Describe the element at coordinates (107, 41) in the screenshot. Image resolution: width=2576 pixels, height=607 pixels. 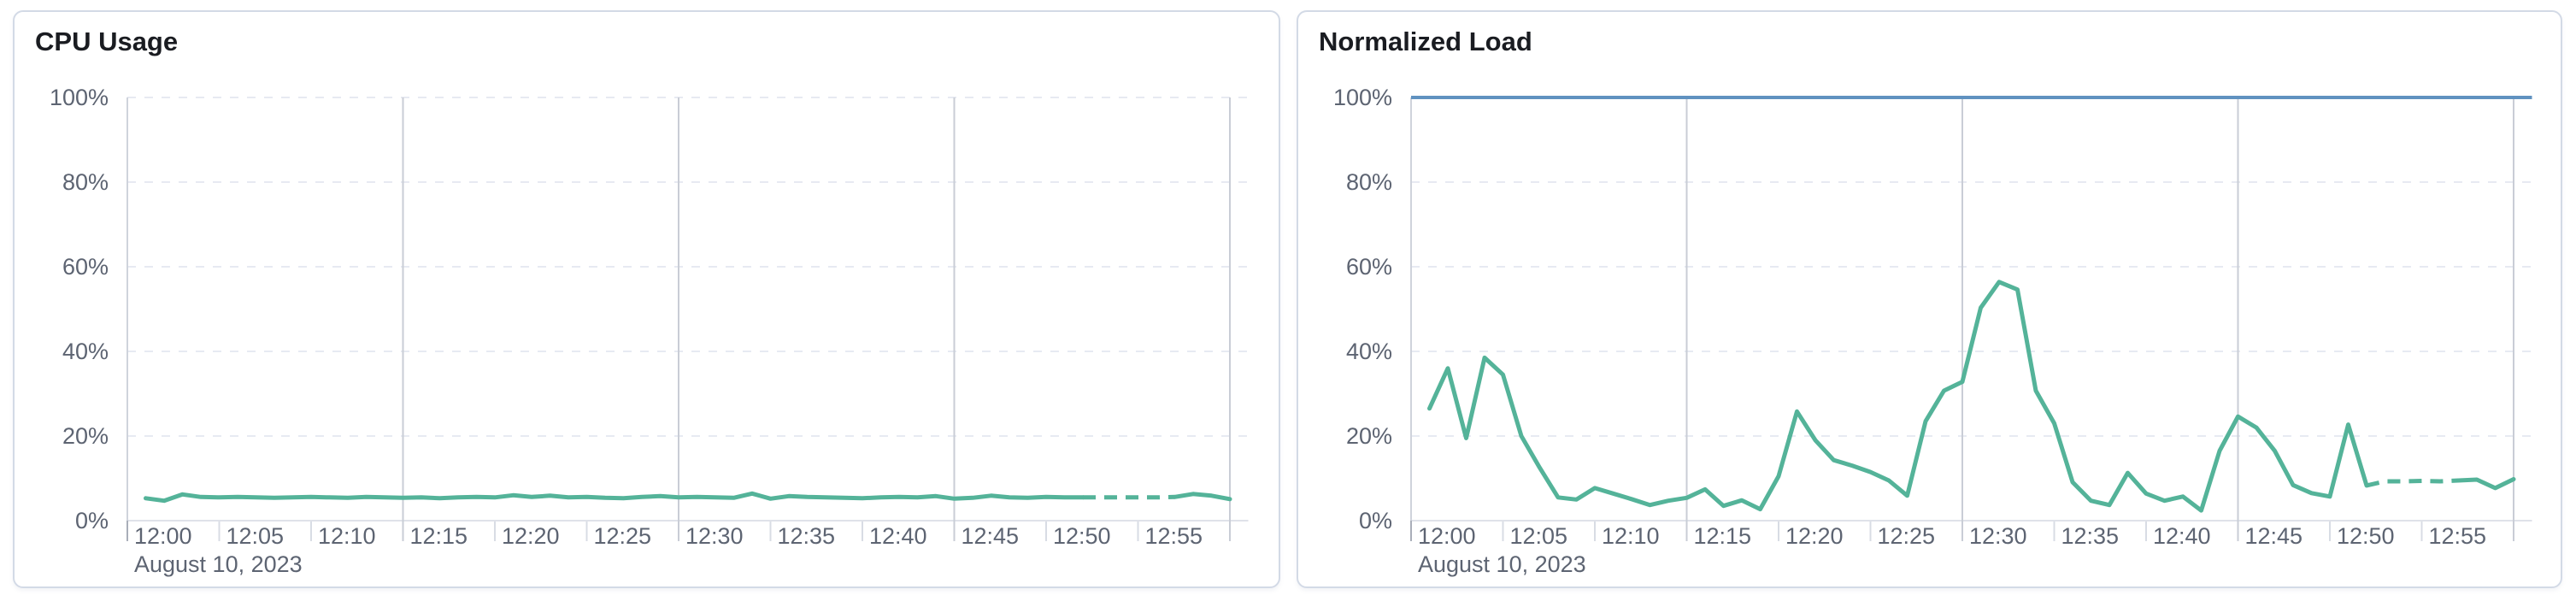
I see `panel-title-cpu-usage: CPU Usage` at that location.